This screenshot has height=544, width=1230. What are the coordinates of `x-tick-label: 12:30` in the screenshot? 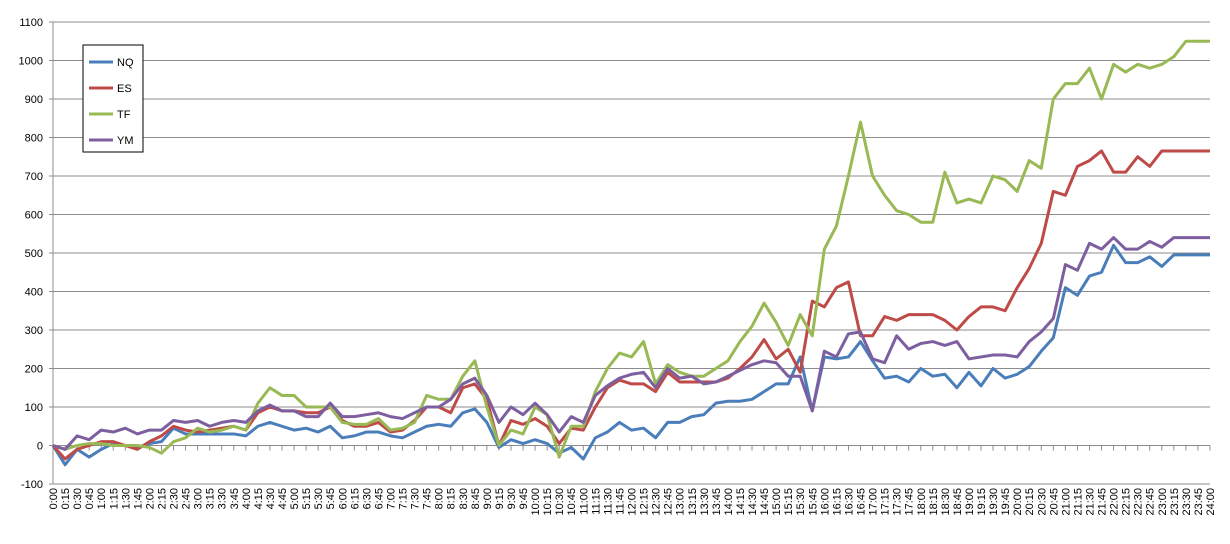 It's located at (657, 502).